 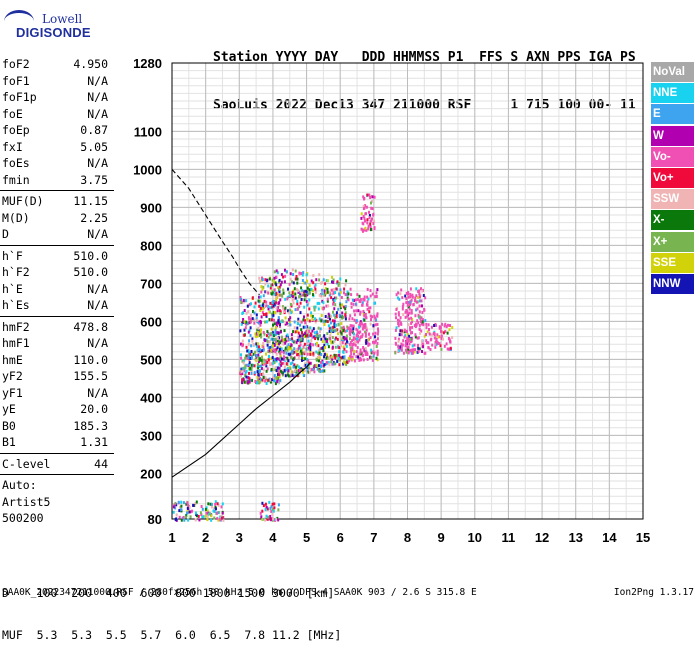 I want to click on y-tick-label: 80, so click(x=155, y=519).